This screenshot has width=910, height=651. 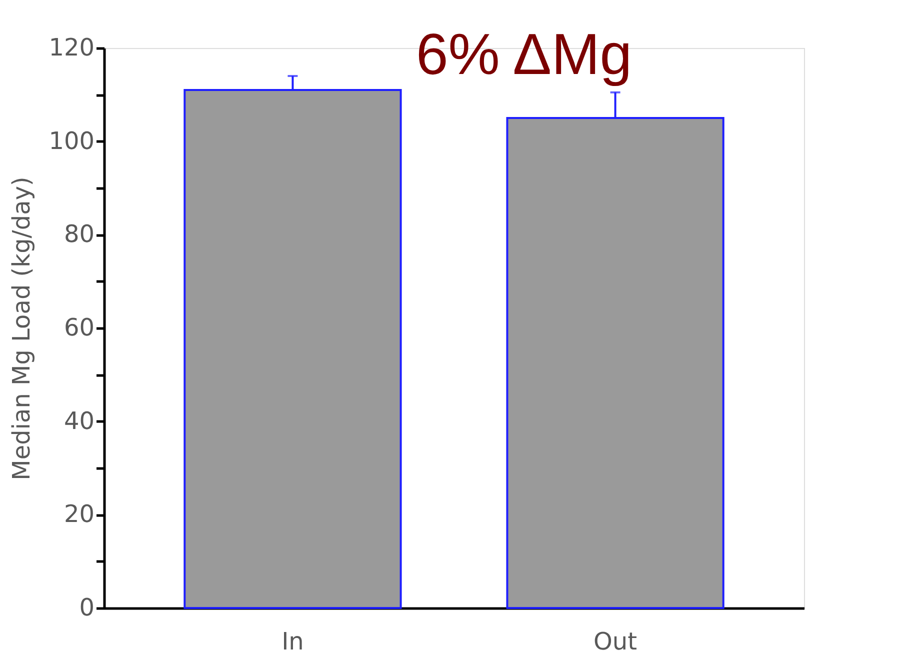 What do you see at coordinates (79, 234) in the screenshot?
I see `y-tick-label: 80` at bounding box center [79, 234].